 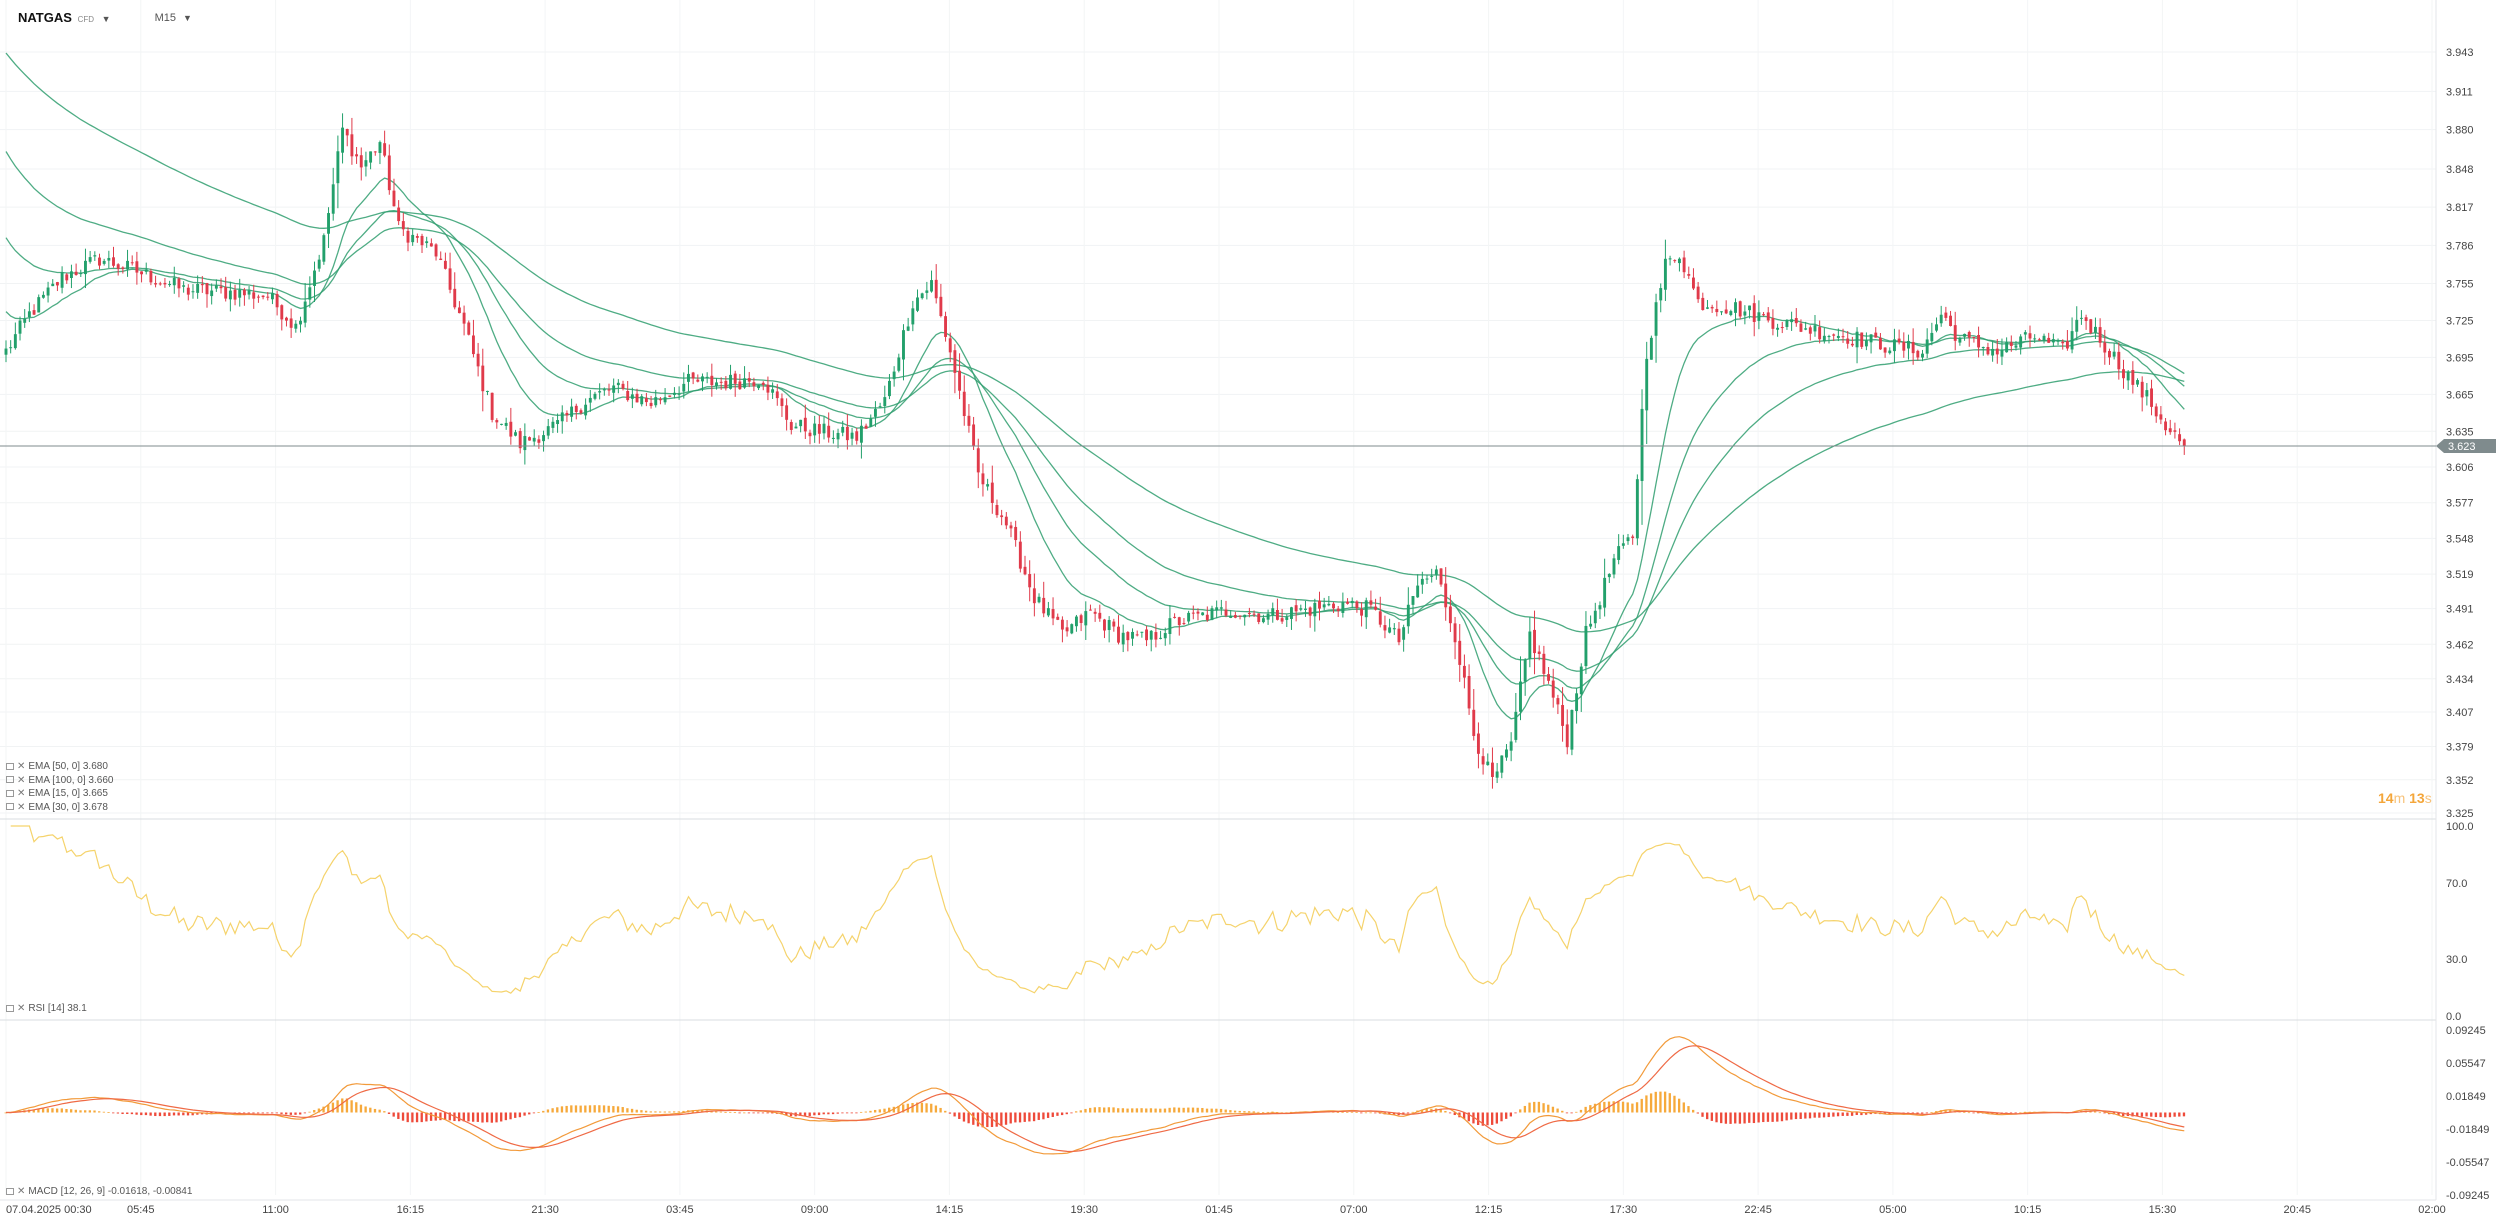 What do you see at coordinates (59, 781) in the screenshot?
I see `legend-item-ema-100: ✕ EMA [100, 0] 3.660` at bounding box center [59, 781].